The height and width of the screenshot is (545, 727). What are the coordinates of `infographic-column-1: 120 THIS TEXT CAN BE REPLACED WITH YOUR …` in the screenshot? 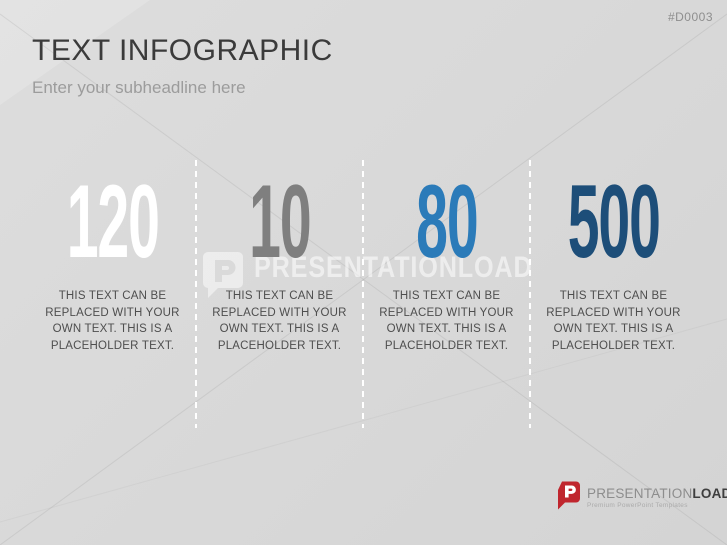 It's located at (112, 270).